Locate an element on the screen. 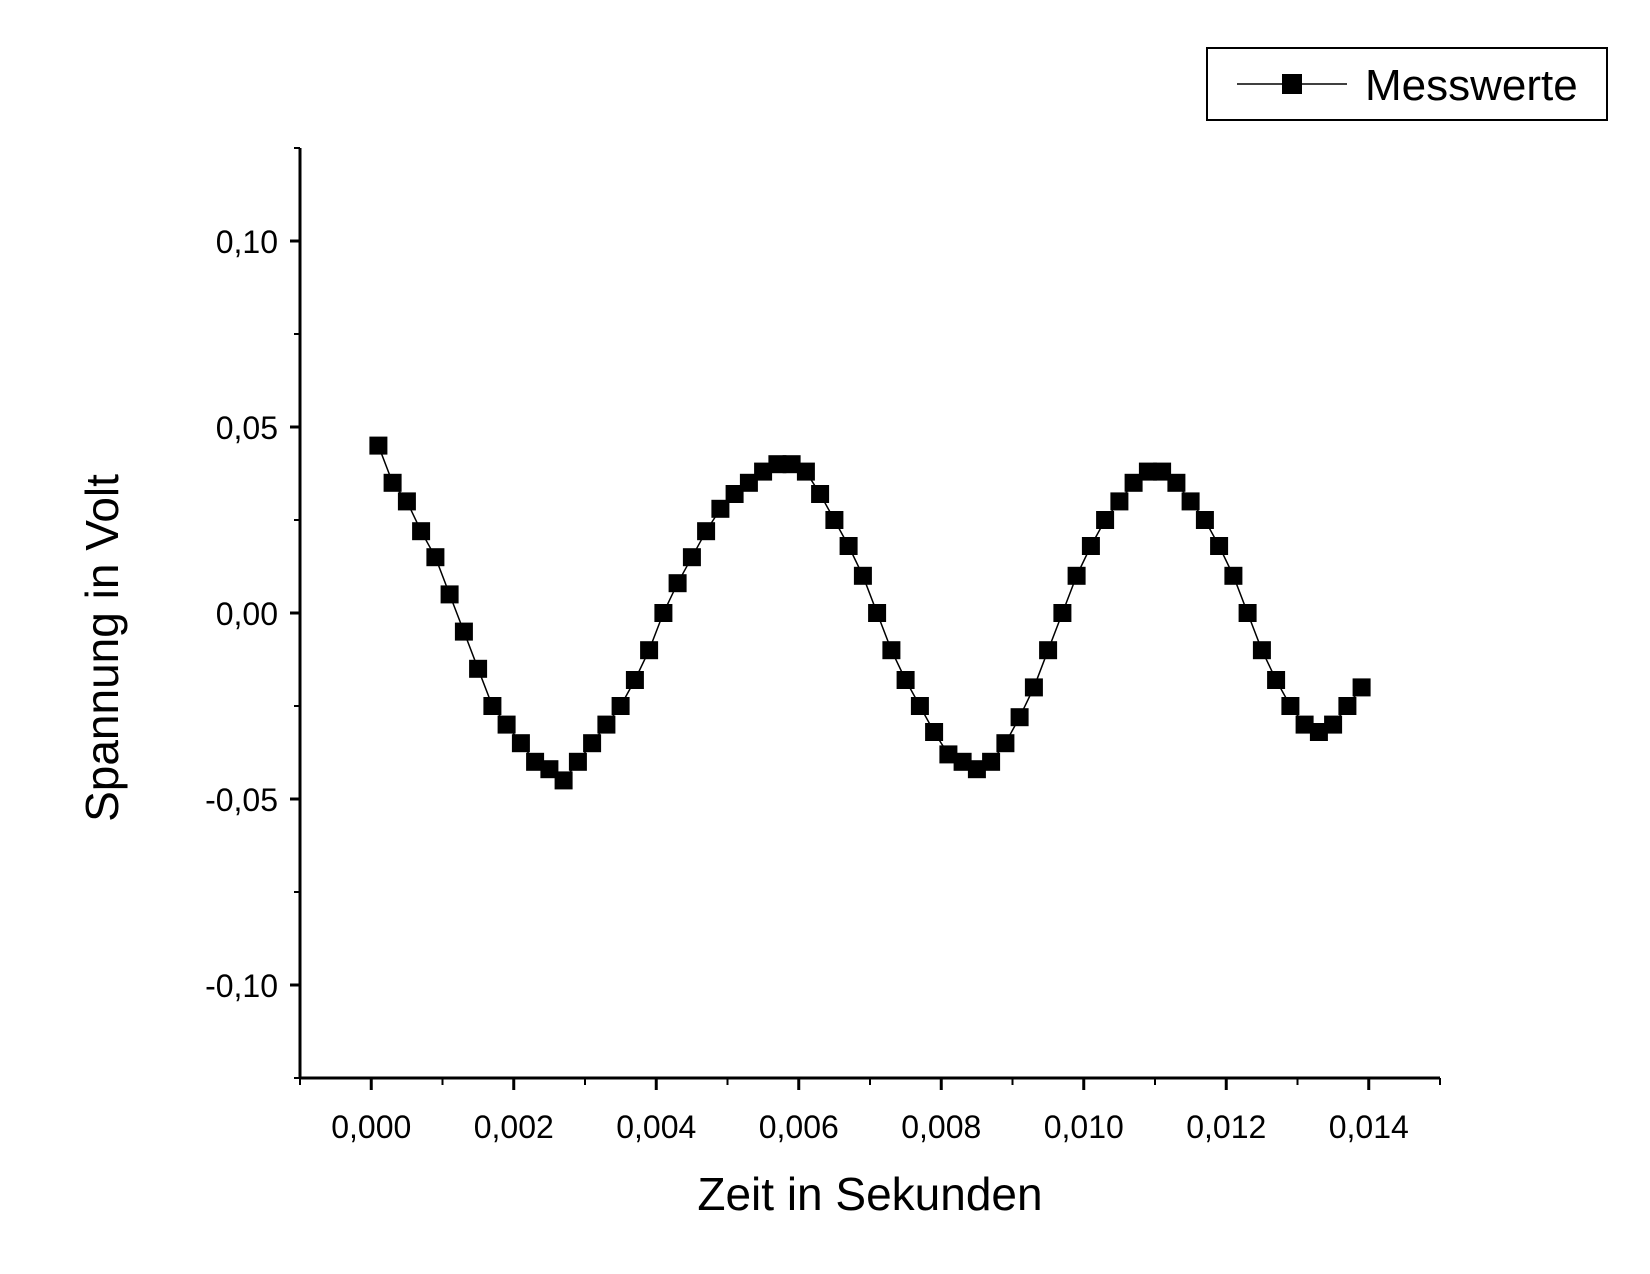 The width and height of the screenshot is (1650, 1274). legend: Messwerte is located at coordinates (1407, 84).